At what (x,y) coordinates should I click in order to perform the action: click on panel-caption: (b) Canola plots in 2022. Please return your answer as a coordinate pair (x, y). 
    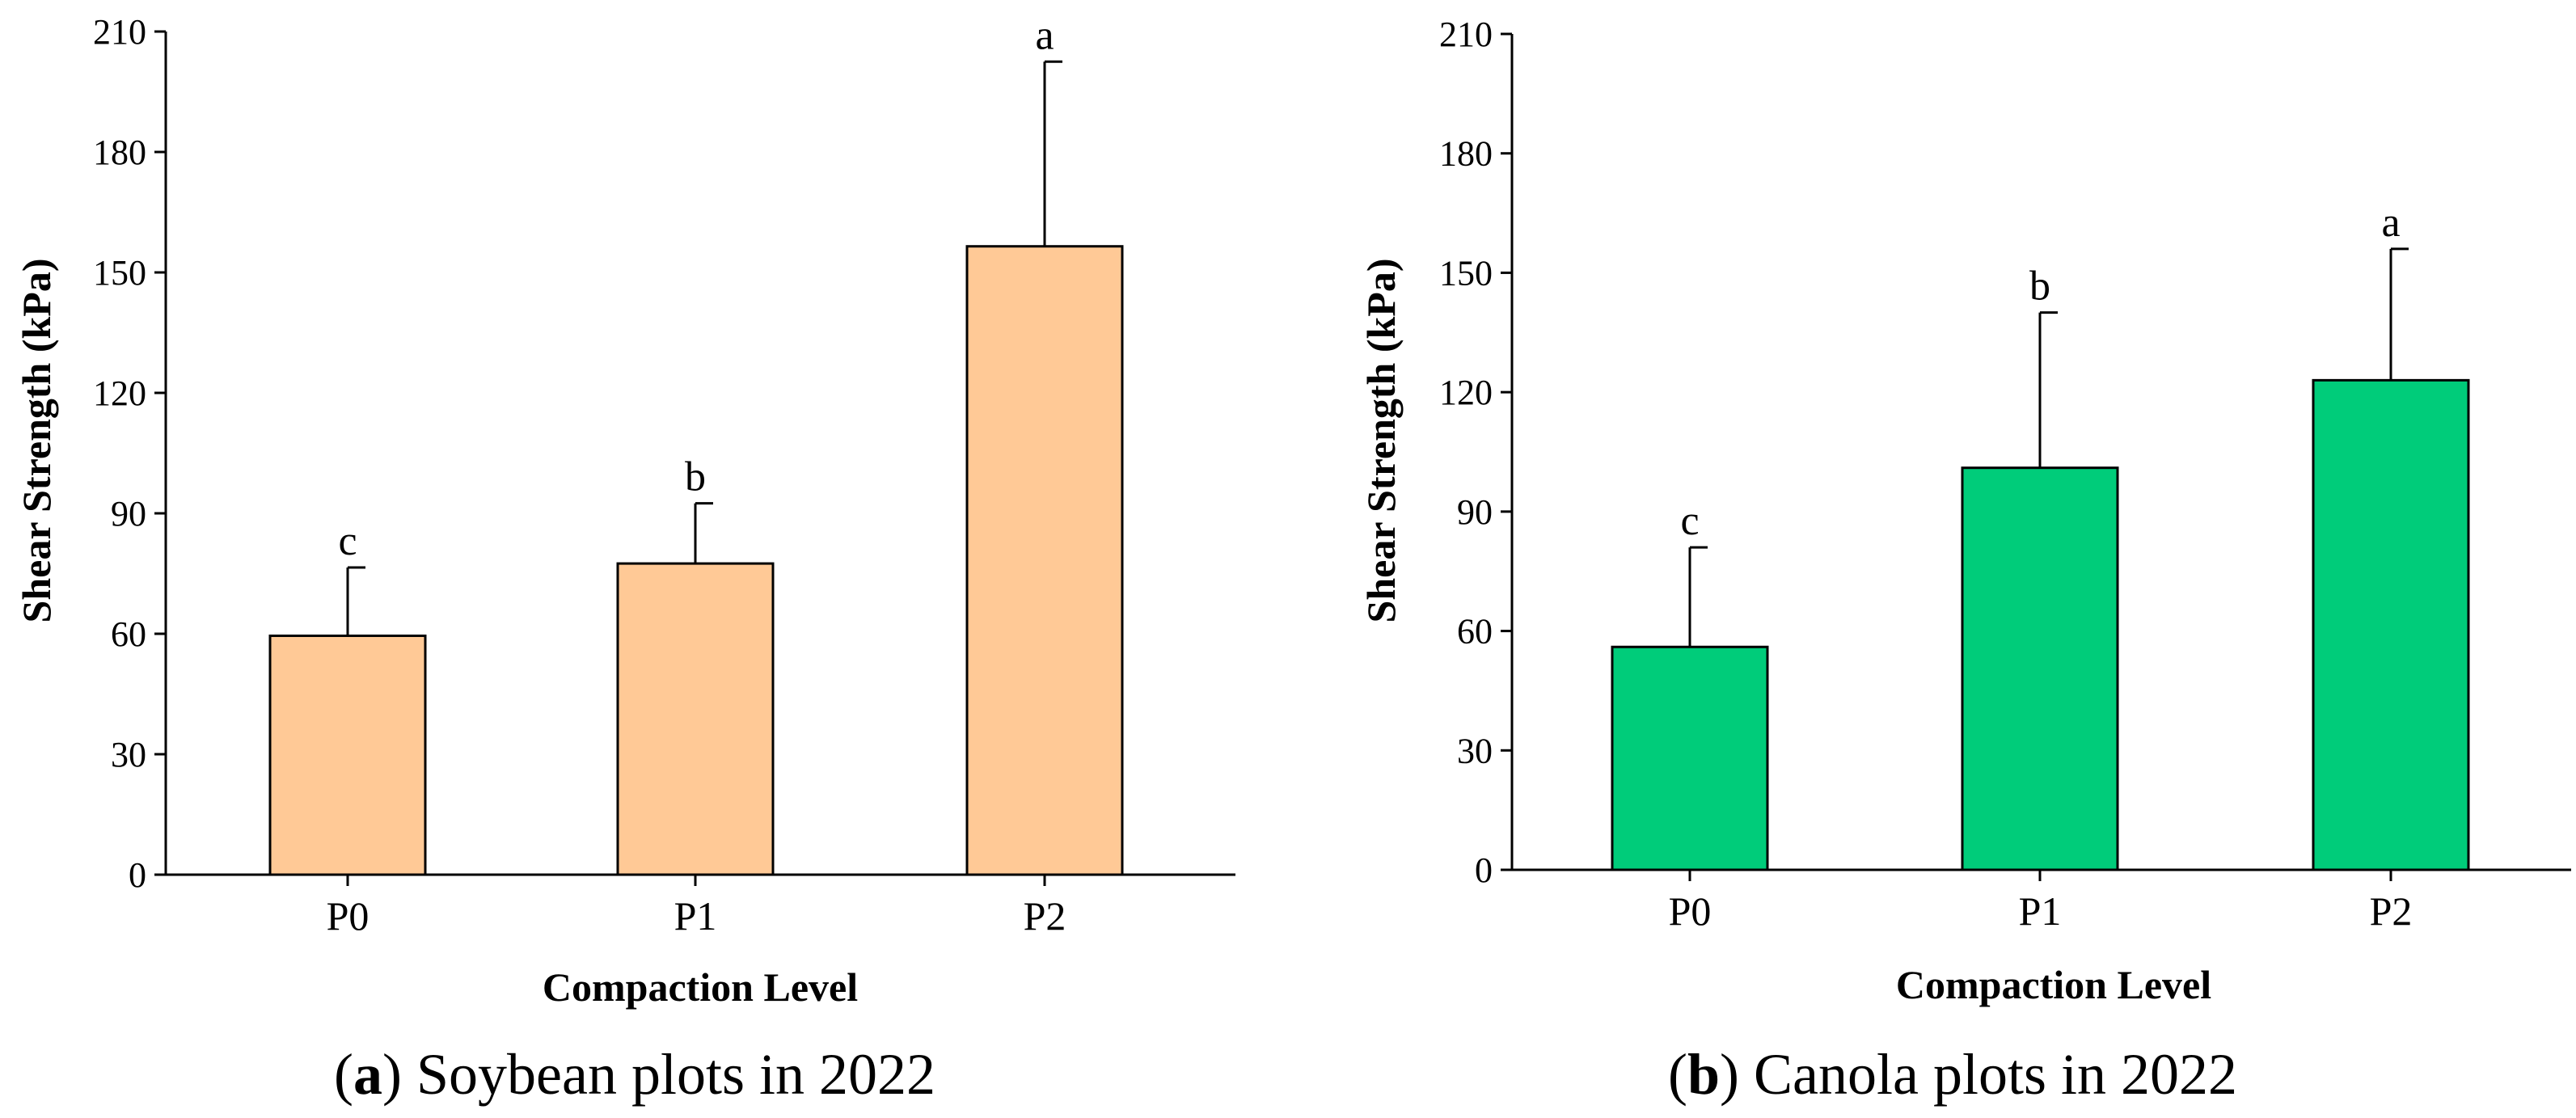
    Looking at the image, I should click on (1952, 1074).